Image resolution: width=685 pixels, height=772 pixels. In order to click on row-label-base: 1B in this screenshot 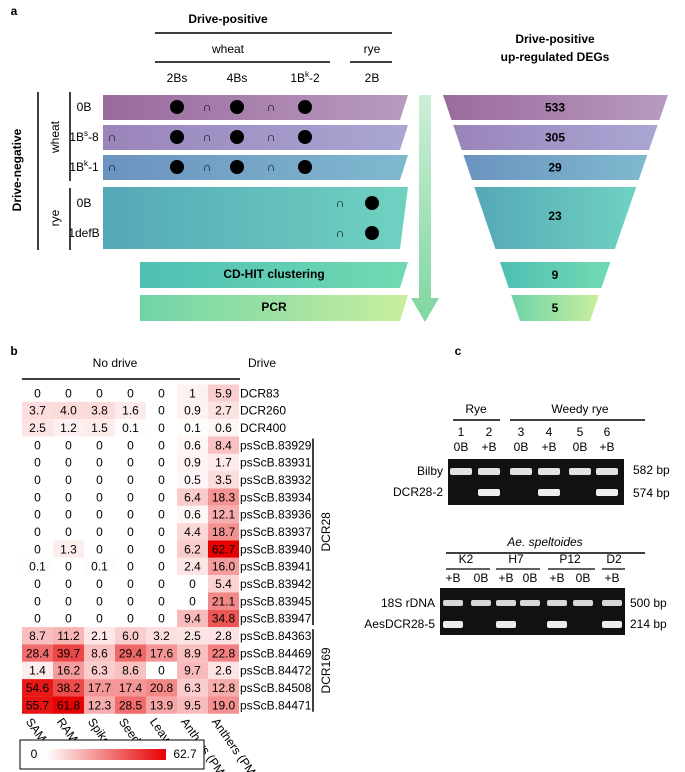, I will do `click(76, 167)`.